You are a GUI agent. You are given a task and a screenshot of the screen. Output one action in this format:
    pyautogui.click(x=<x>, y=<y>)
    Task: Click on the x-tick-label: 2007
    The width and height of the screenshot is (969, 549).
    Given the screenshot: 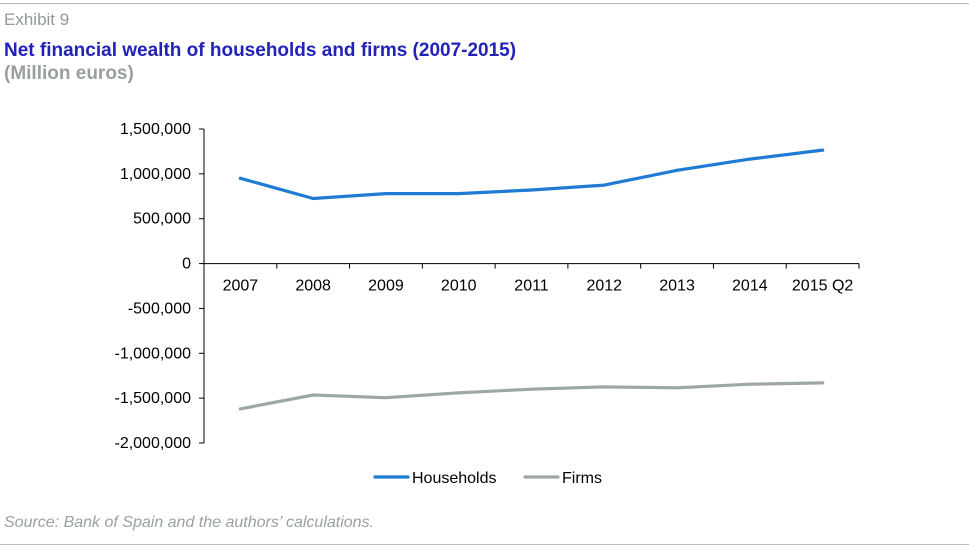 What is the action you would take?
    pyautogui.click(x=241, y=286)
    